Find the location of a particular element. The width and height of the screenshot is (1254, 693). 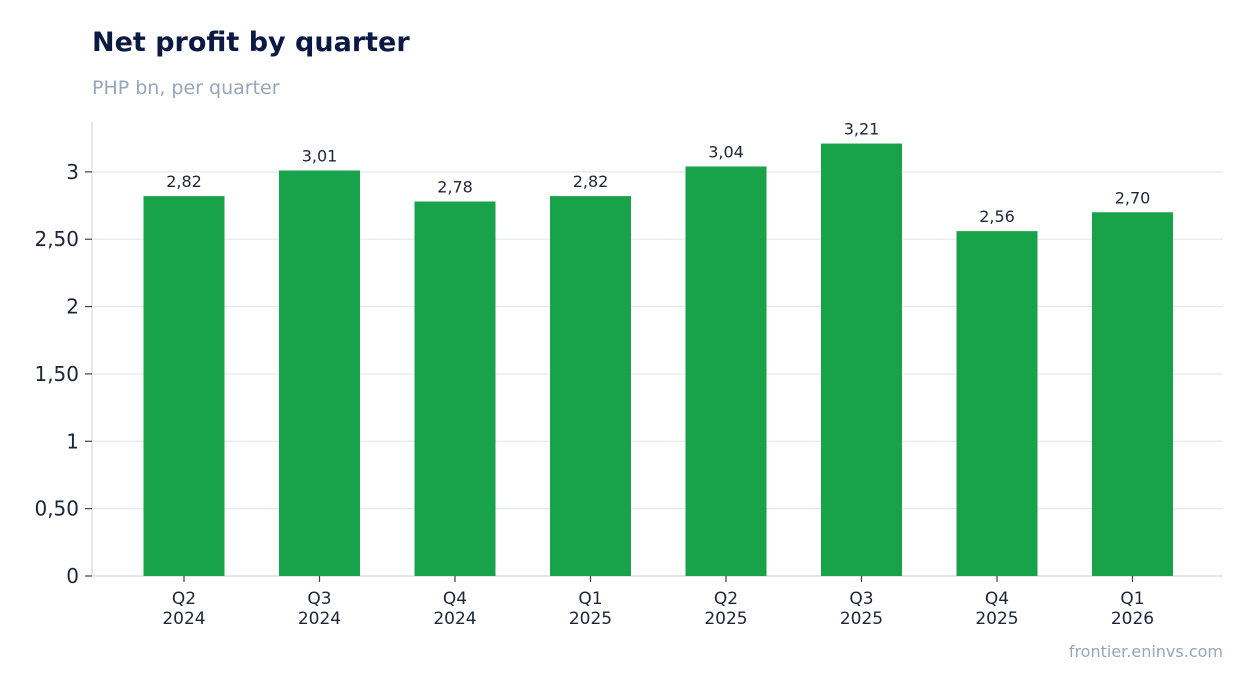

y-tick-label: 1 is located at coordinates (72, 441).